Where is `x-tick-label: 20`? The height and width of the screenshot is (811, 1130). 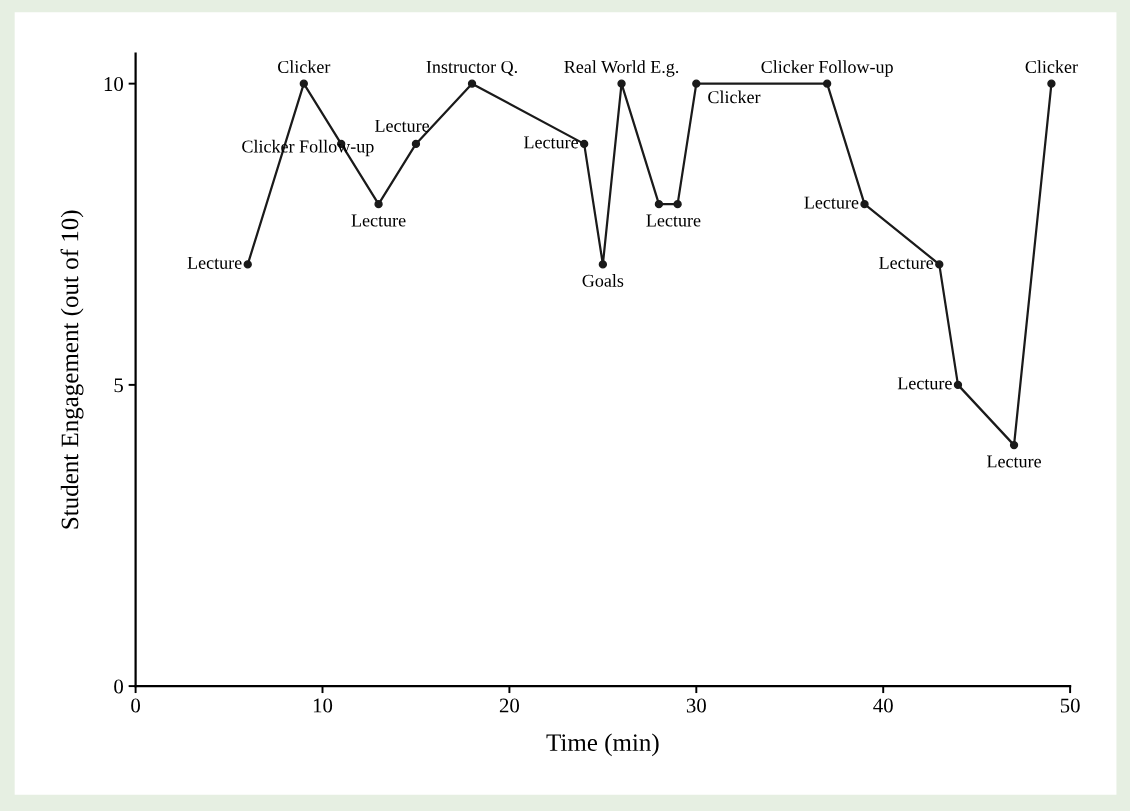
x-tick-label: 20 is located at coordinates (509, 705).